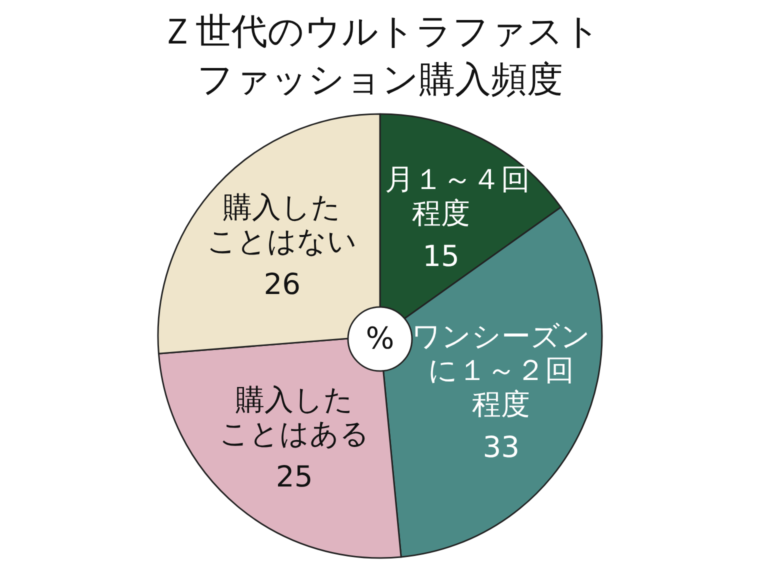  I want to click on chart-title: Ｚ世代のウルトラファストファッション購入頻度, so click(380, 56).